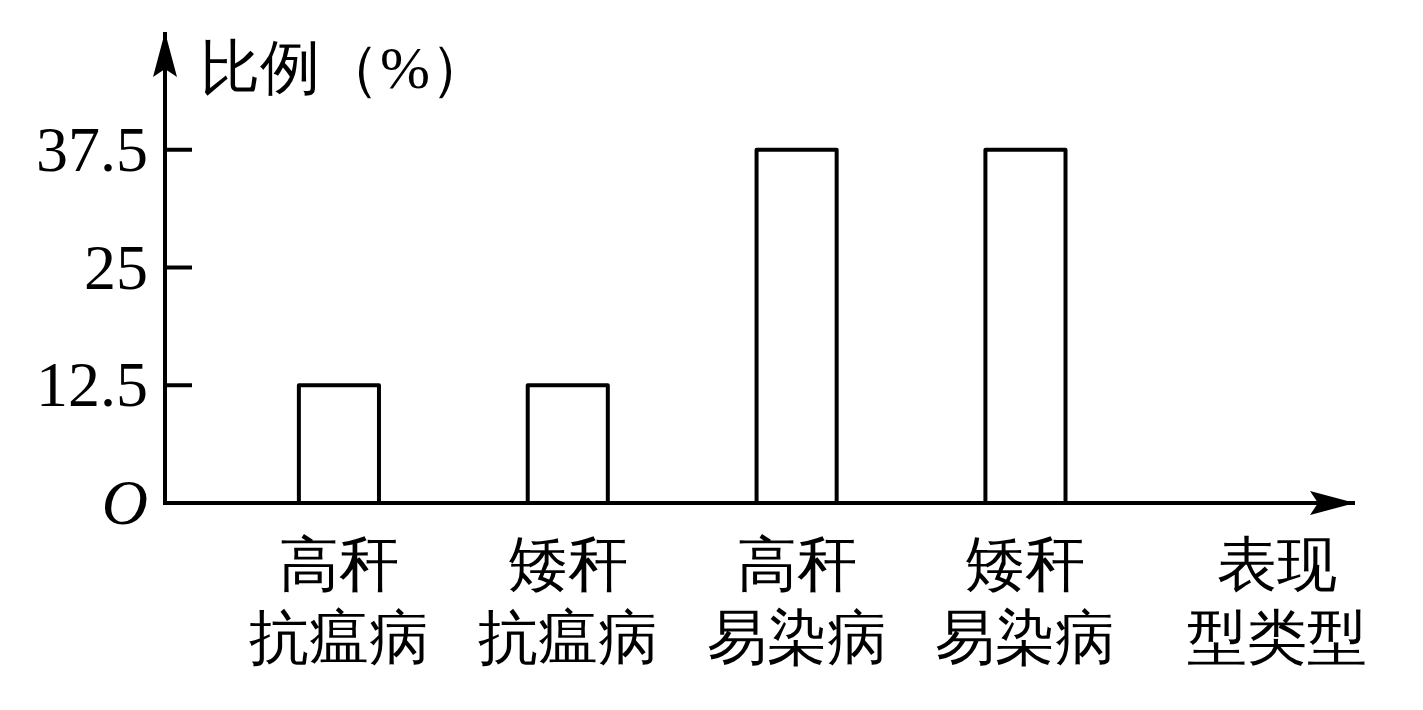  What do you see at coordinates (567, 601) in the screenshot?
I see `x-tick-label: 矮秆抗瘟病` at bounding box center [567, 601].